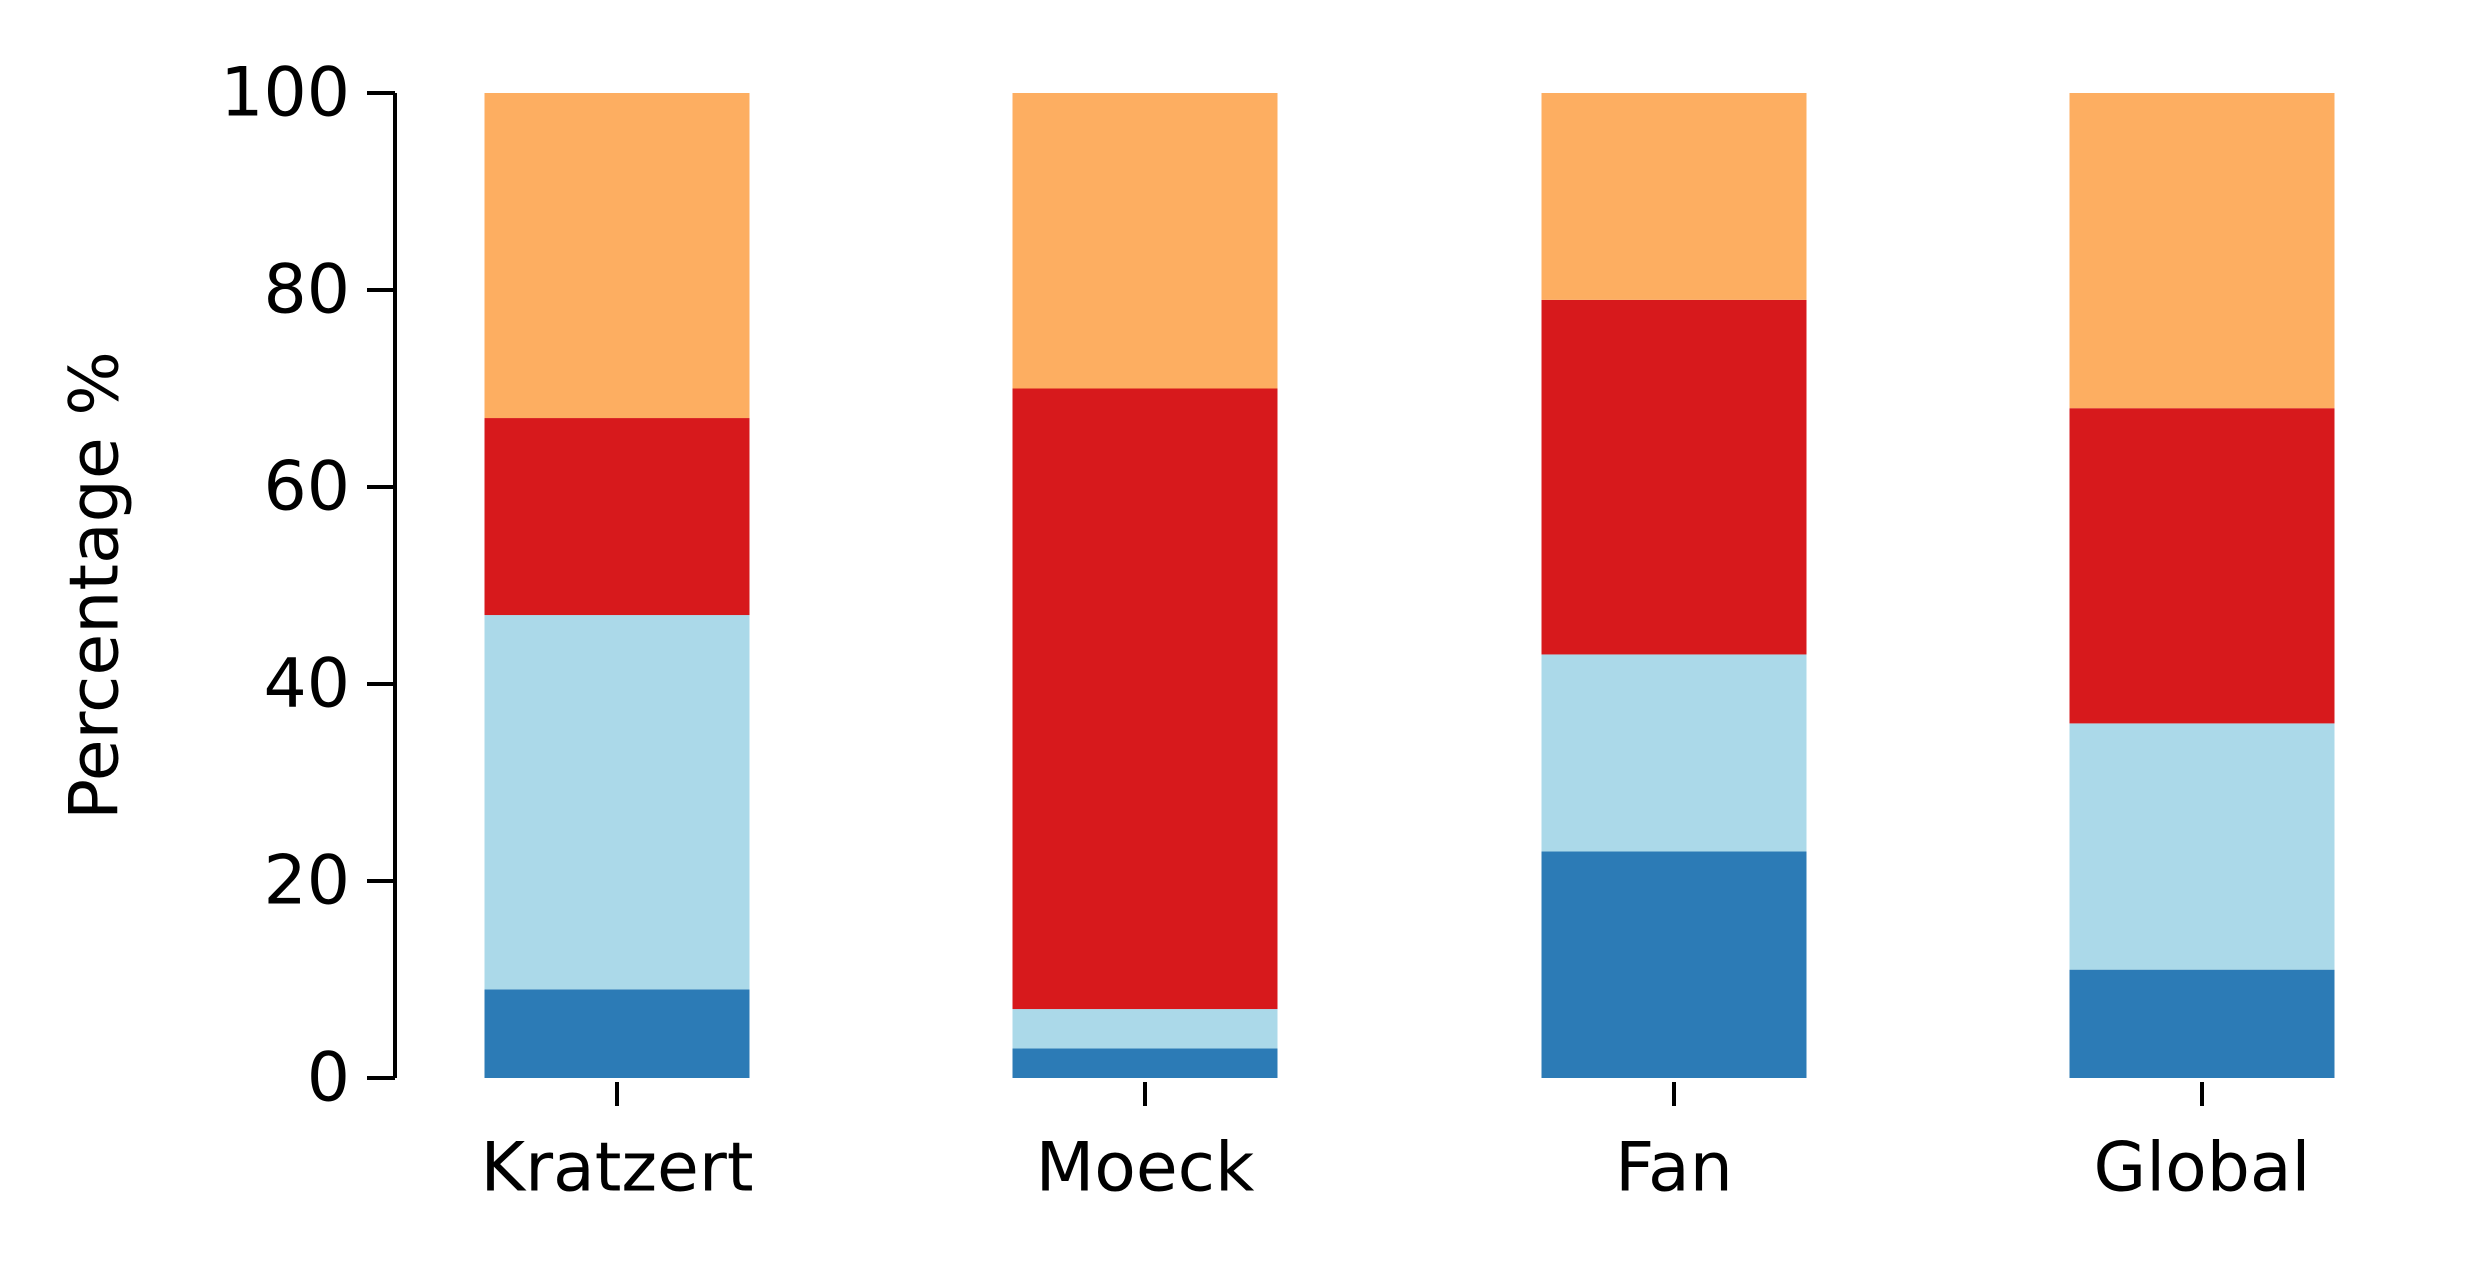  What do you see at coordinates (1145, 1168) in the screenshot?
I see `x-tick-label-moeck: Moeck` at bounding box center [1145, 1168].